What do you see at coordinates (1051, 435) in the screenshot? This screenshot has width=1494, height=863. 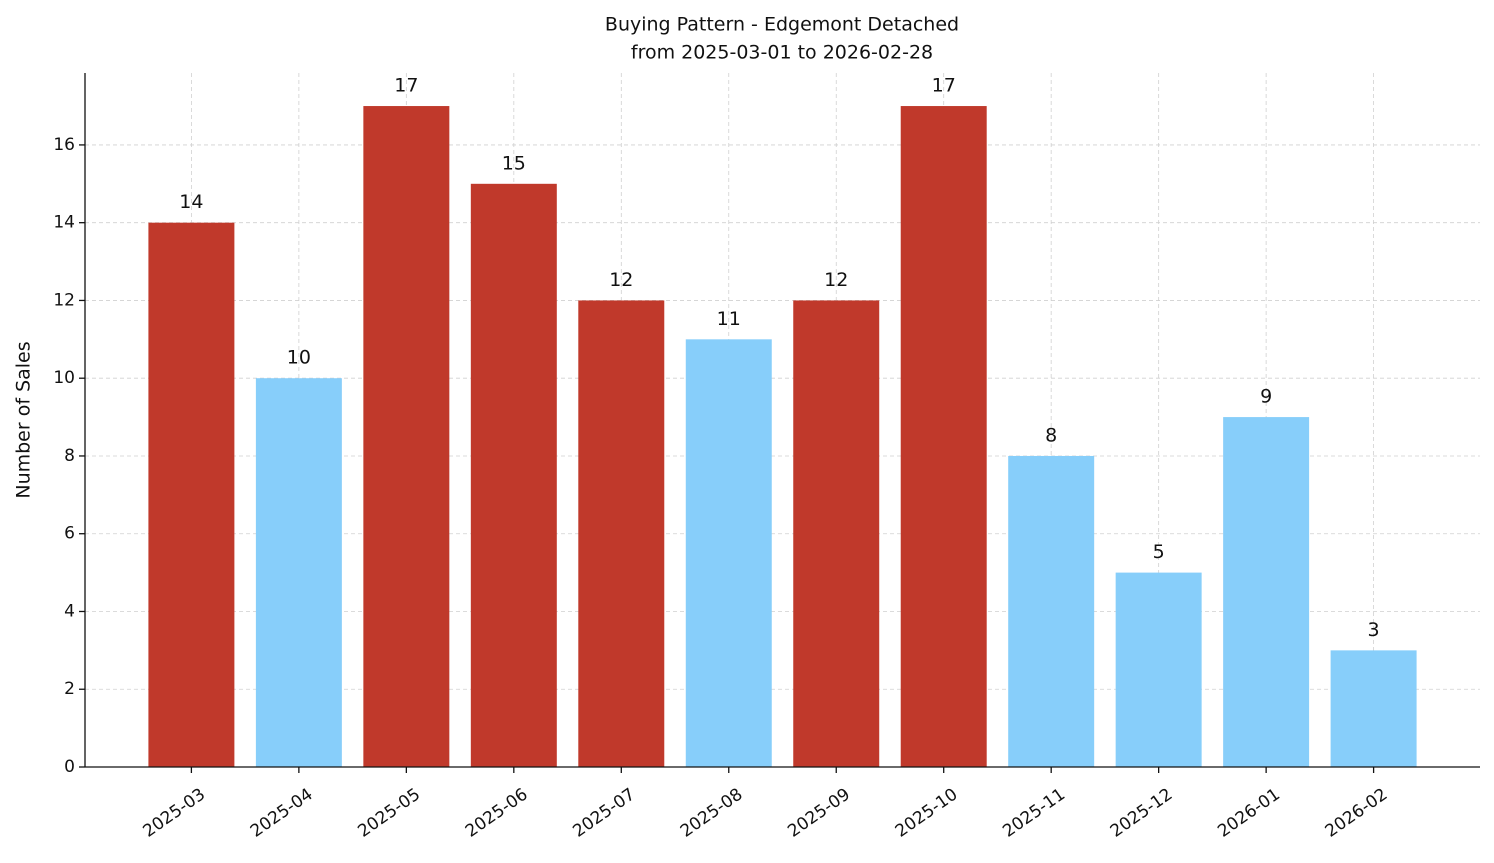 I see `value-label: 8` at bounding box center [1051, 435].